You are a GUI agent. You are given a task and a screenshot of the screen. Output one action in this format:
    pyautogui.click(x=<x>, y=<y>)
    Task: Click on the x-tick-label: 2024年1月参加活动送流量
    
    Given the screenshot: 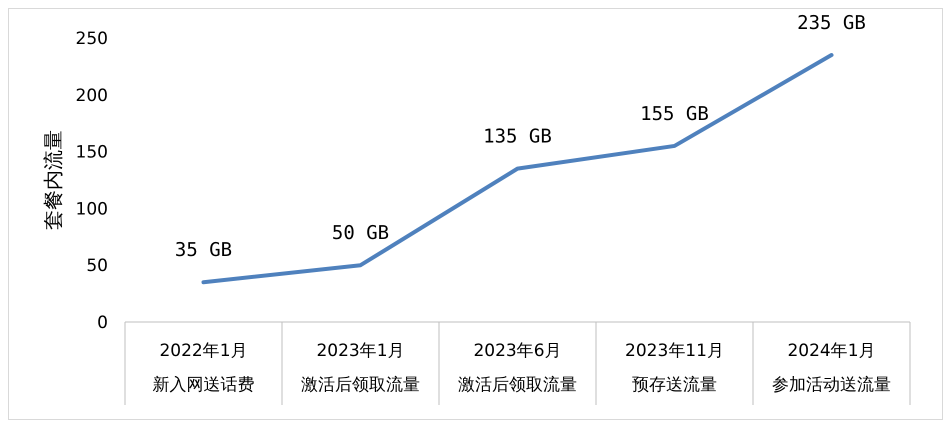 What is the action you would take?
    pyautogui.click(x=831, y=368)
    